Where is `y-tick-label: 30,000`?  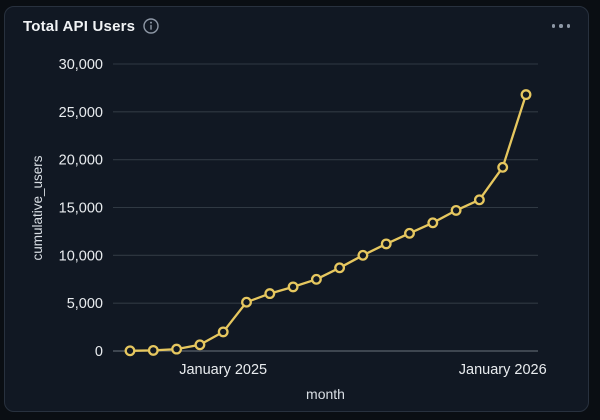
y-tick-label: 30,000 is located at coordinates (81, 65).